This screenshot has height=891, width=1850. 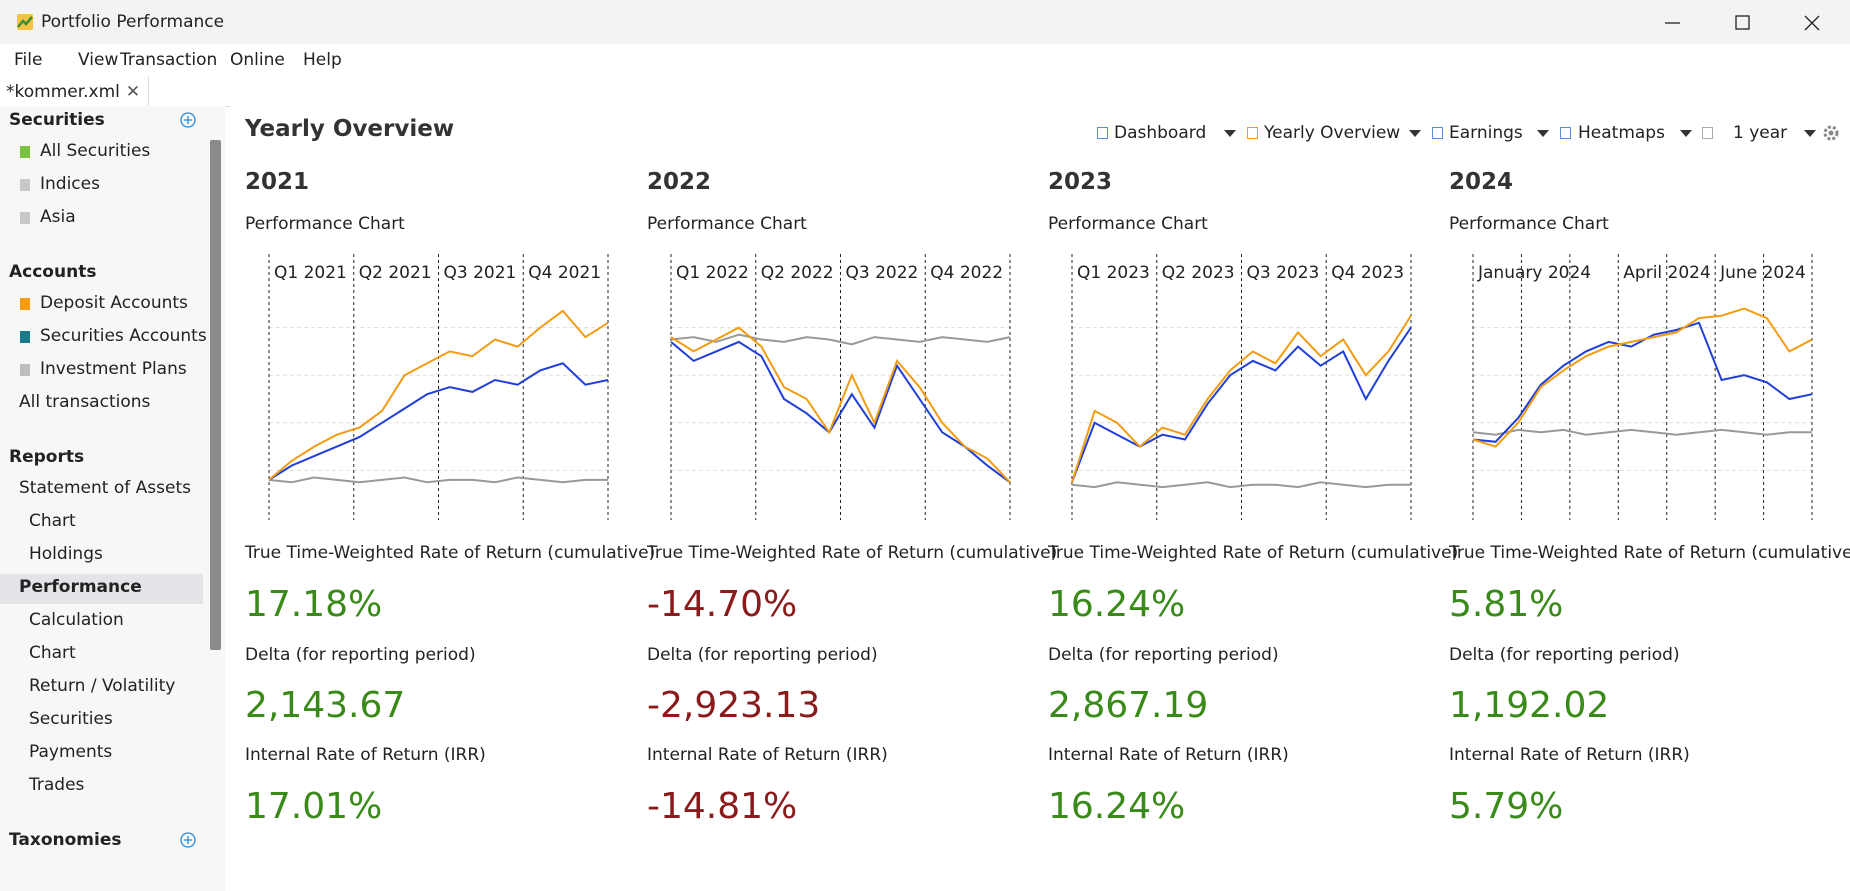 I want to click on menu-item: Transaction, so click(x=169, y=60).